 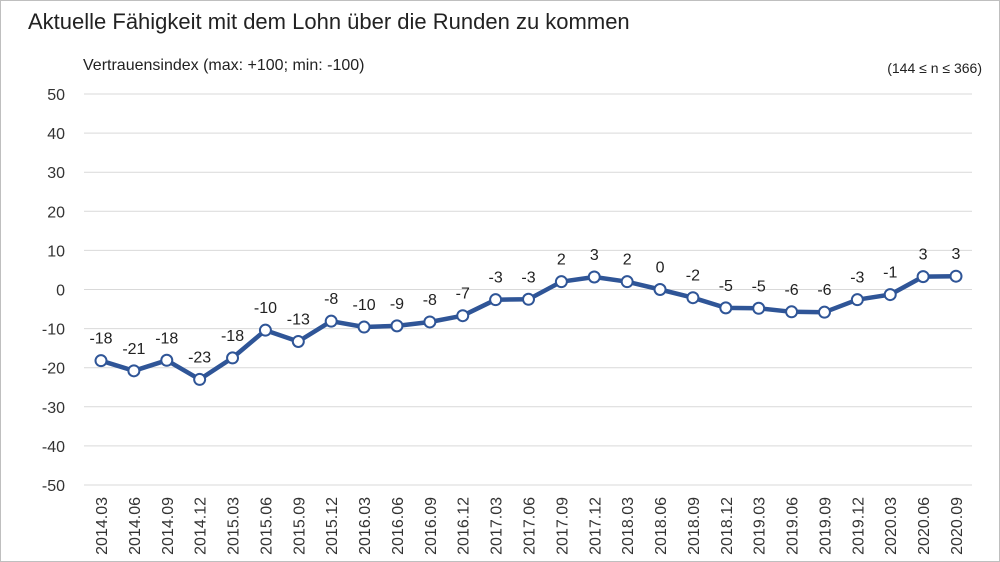 What do you see at coordinates (53, 330) in the screenshot?
I see `y-tick-label: -10` at bounding box center [53, 330].